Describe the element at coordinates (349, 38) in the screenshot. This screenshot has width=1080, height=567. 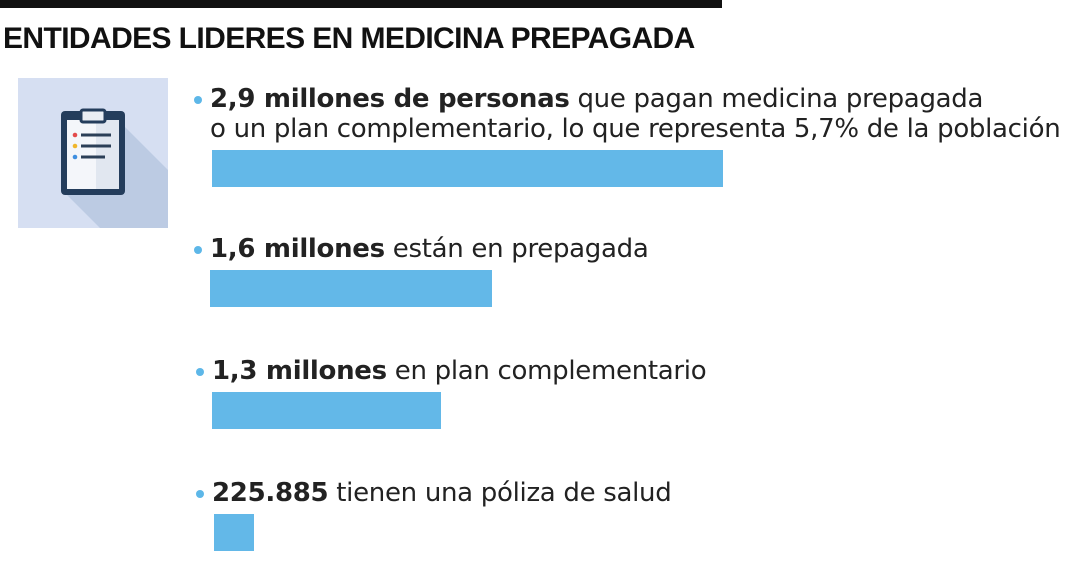
I see `chart-title: ENTIDADES LIDERES EN MEDICINA PREPAGADA` at that location.